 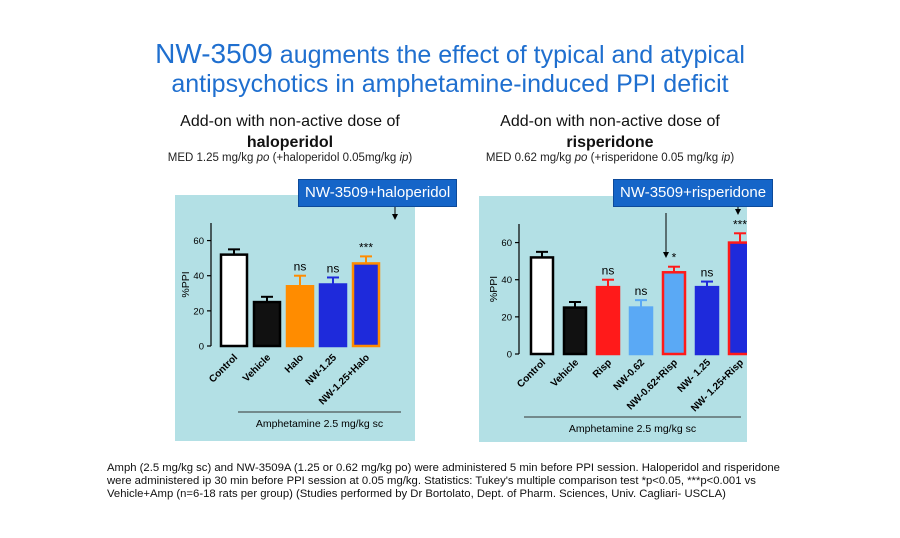 What do you see at coordinates (610, 121) in the screenshot?
I see `right-panel-heading-text: Add-on with non-active dose of` at bounding box center [610, 121].